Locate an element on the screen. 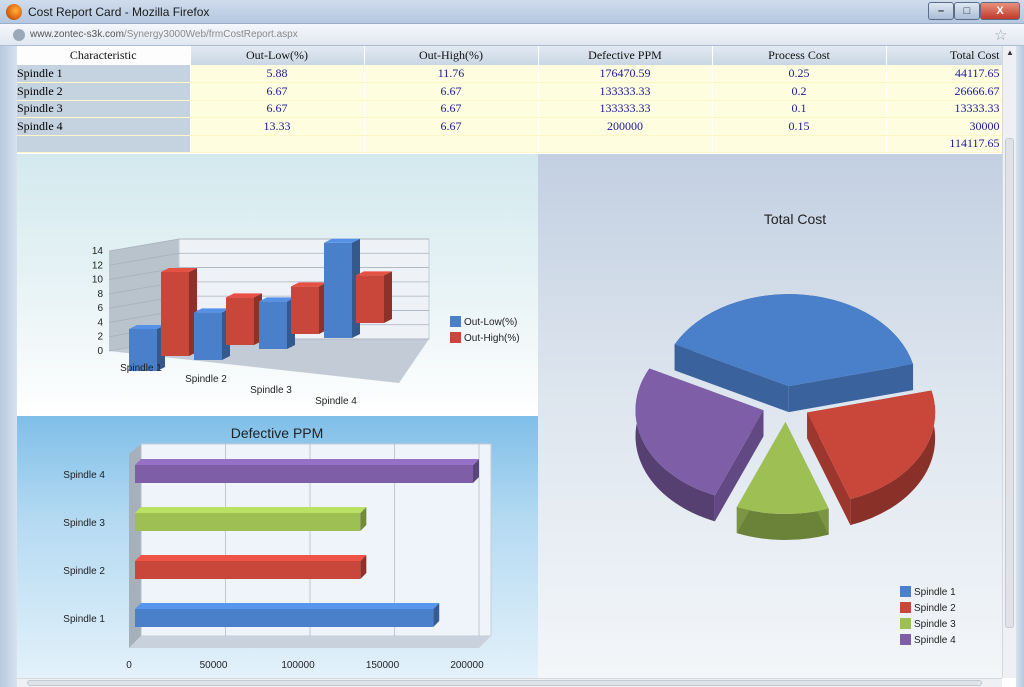  table-cell: 26666.67 is located at coordinates (944, 91).